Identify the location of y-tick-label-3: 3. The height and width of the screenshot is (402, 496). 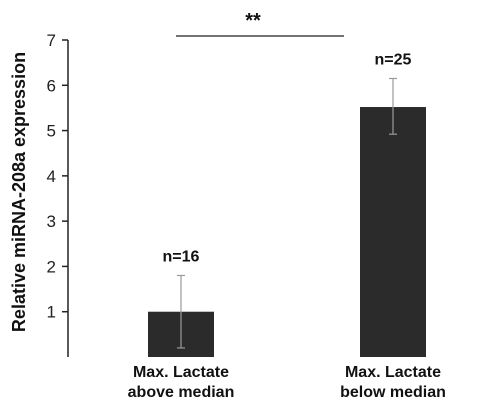
(51, 221).